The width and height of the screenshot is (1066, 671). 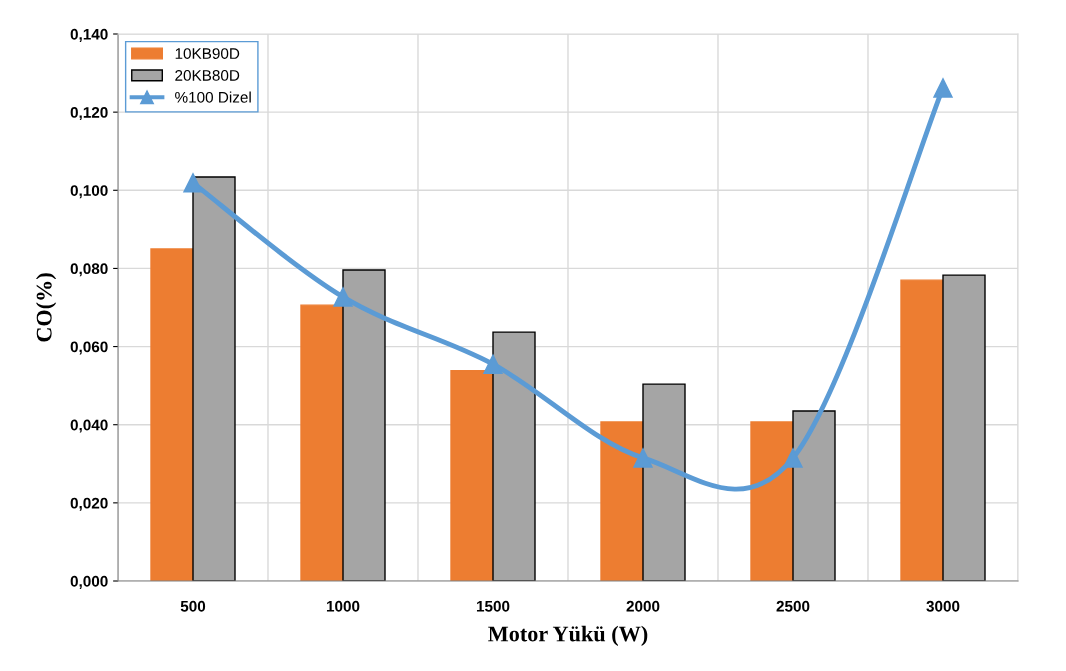 What do you see at coordinates (643, 606) in the screenshot?
I see `x-tick-label: 2000` at bounding box center [643, 606].